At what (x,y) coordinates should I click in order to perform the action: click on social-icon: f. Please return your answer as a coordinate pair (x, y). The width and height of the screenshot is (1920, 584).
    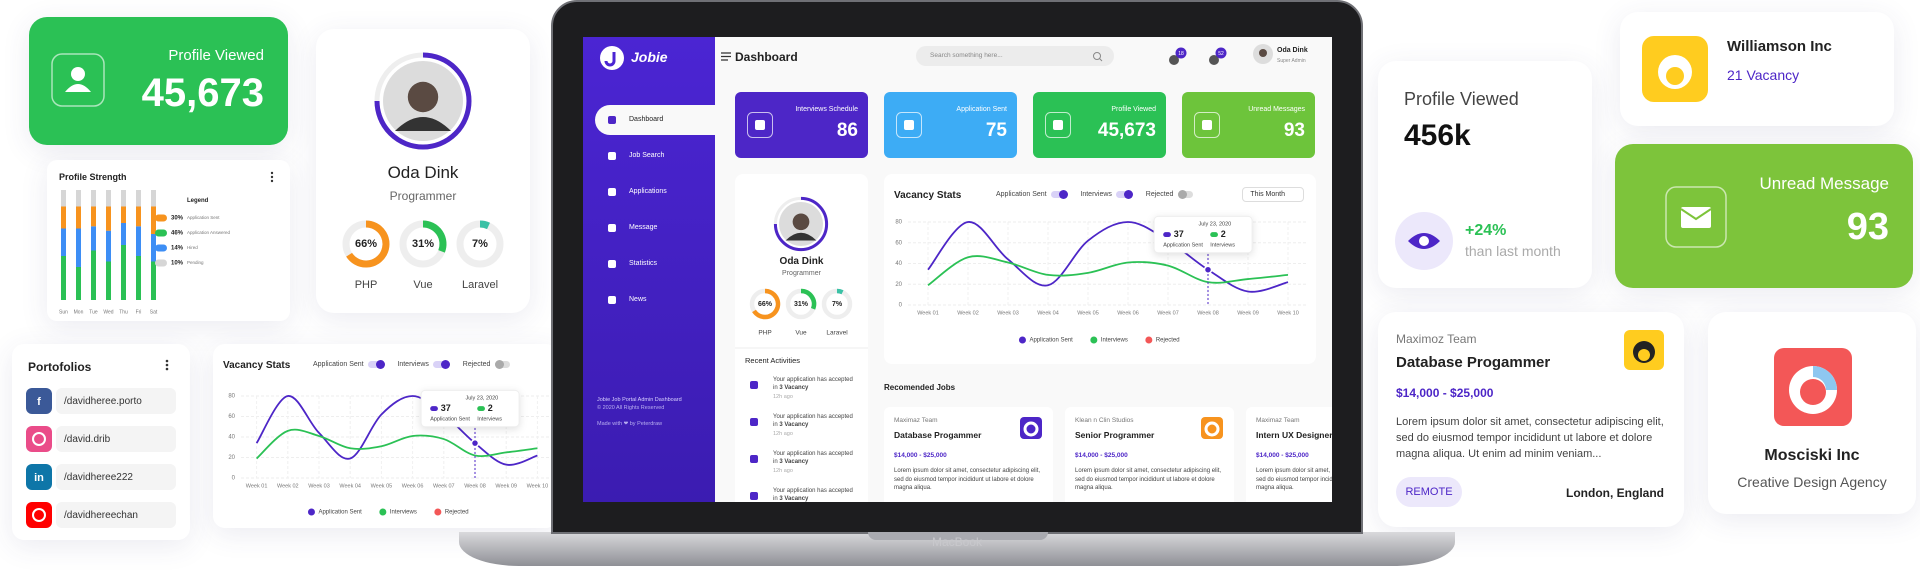
    Looking at the image, I should click on (39, 401).